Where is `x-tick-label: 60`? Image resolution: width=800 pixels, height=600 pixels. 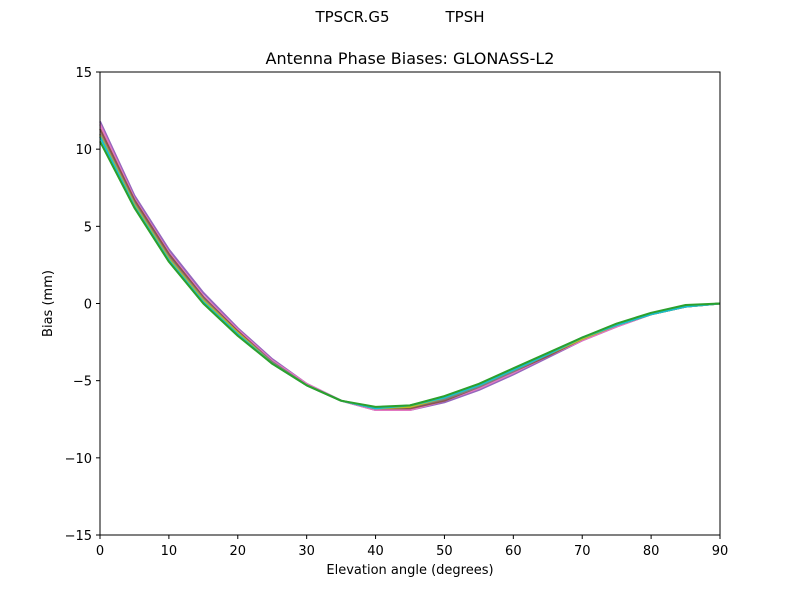 x-tick-label: 60 is located at coordinates (513, 551).